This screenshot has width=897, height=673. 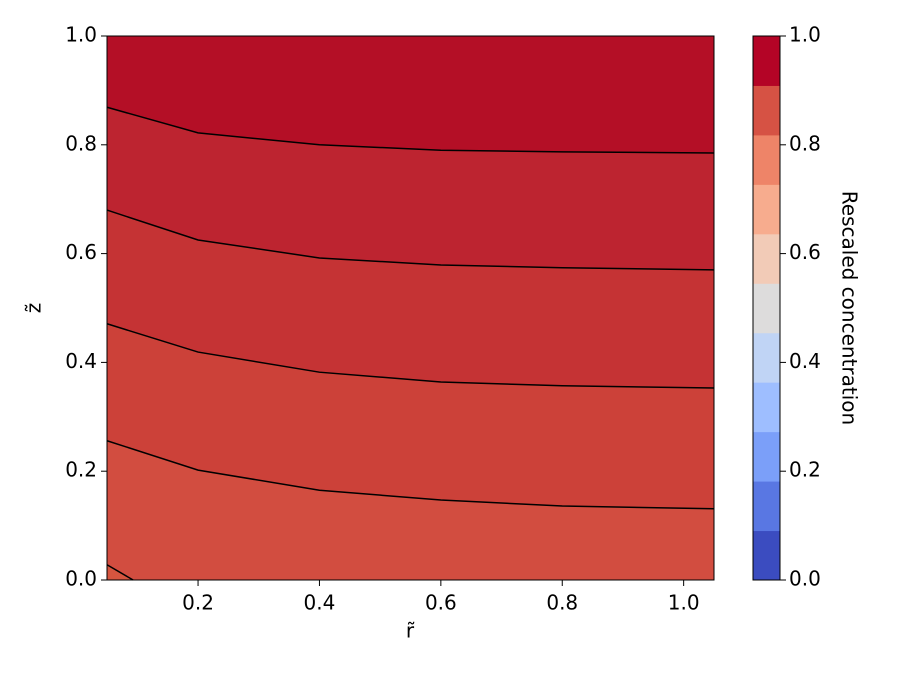 What do you see at coordinates (805, 252) in the screenshot?
I see `colorbar-tick-label: 0.6` at bounding box center [805, 252].